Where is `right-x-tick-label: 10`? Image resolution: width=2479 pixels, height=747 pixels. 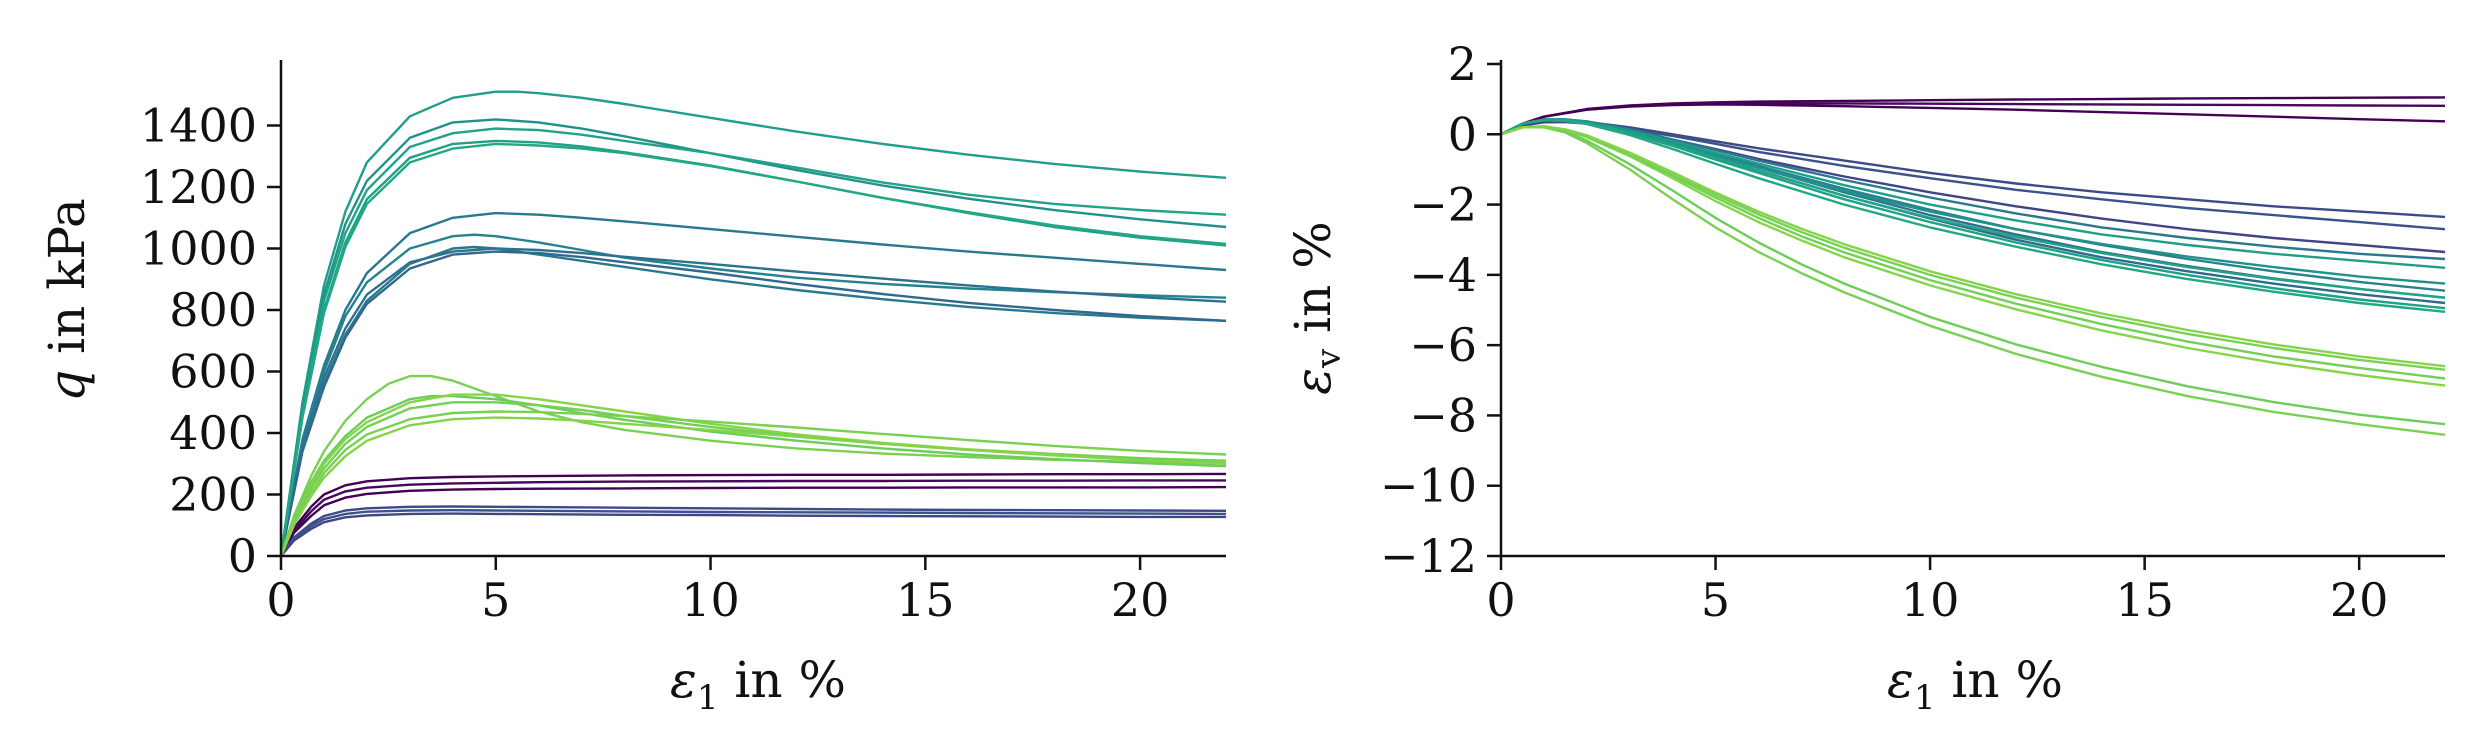
right-x-tick-label: 10 is located at coordinates (1930, 600).